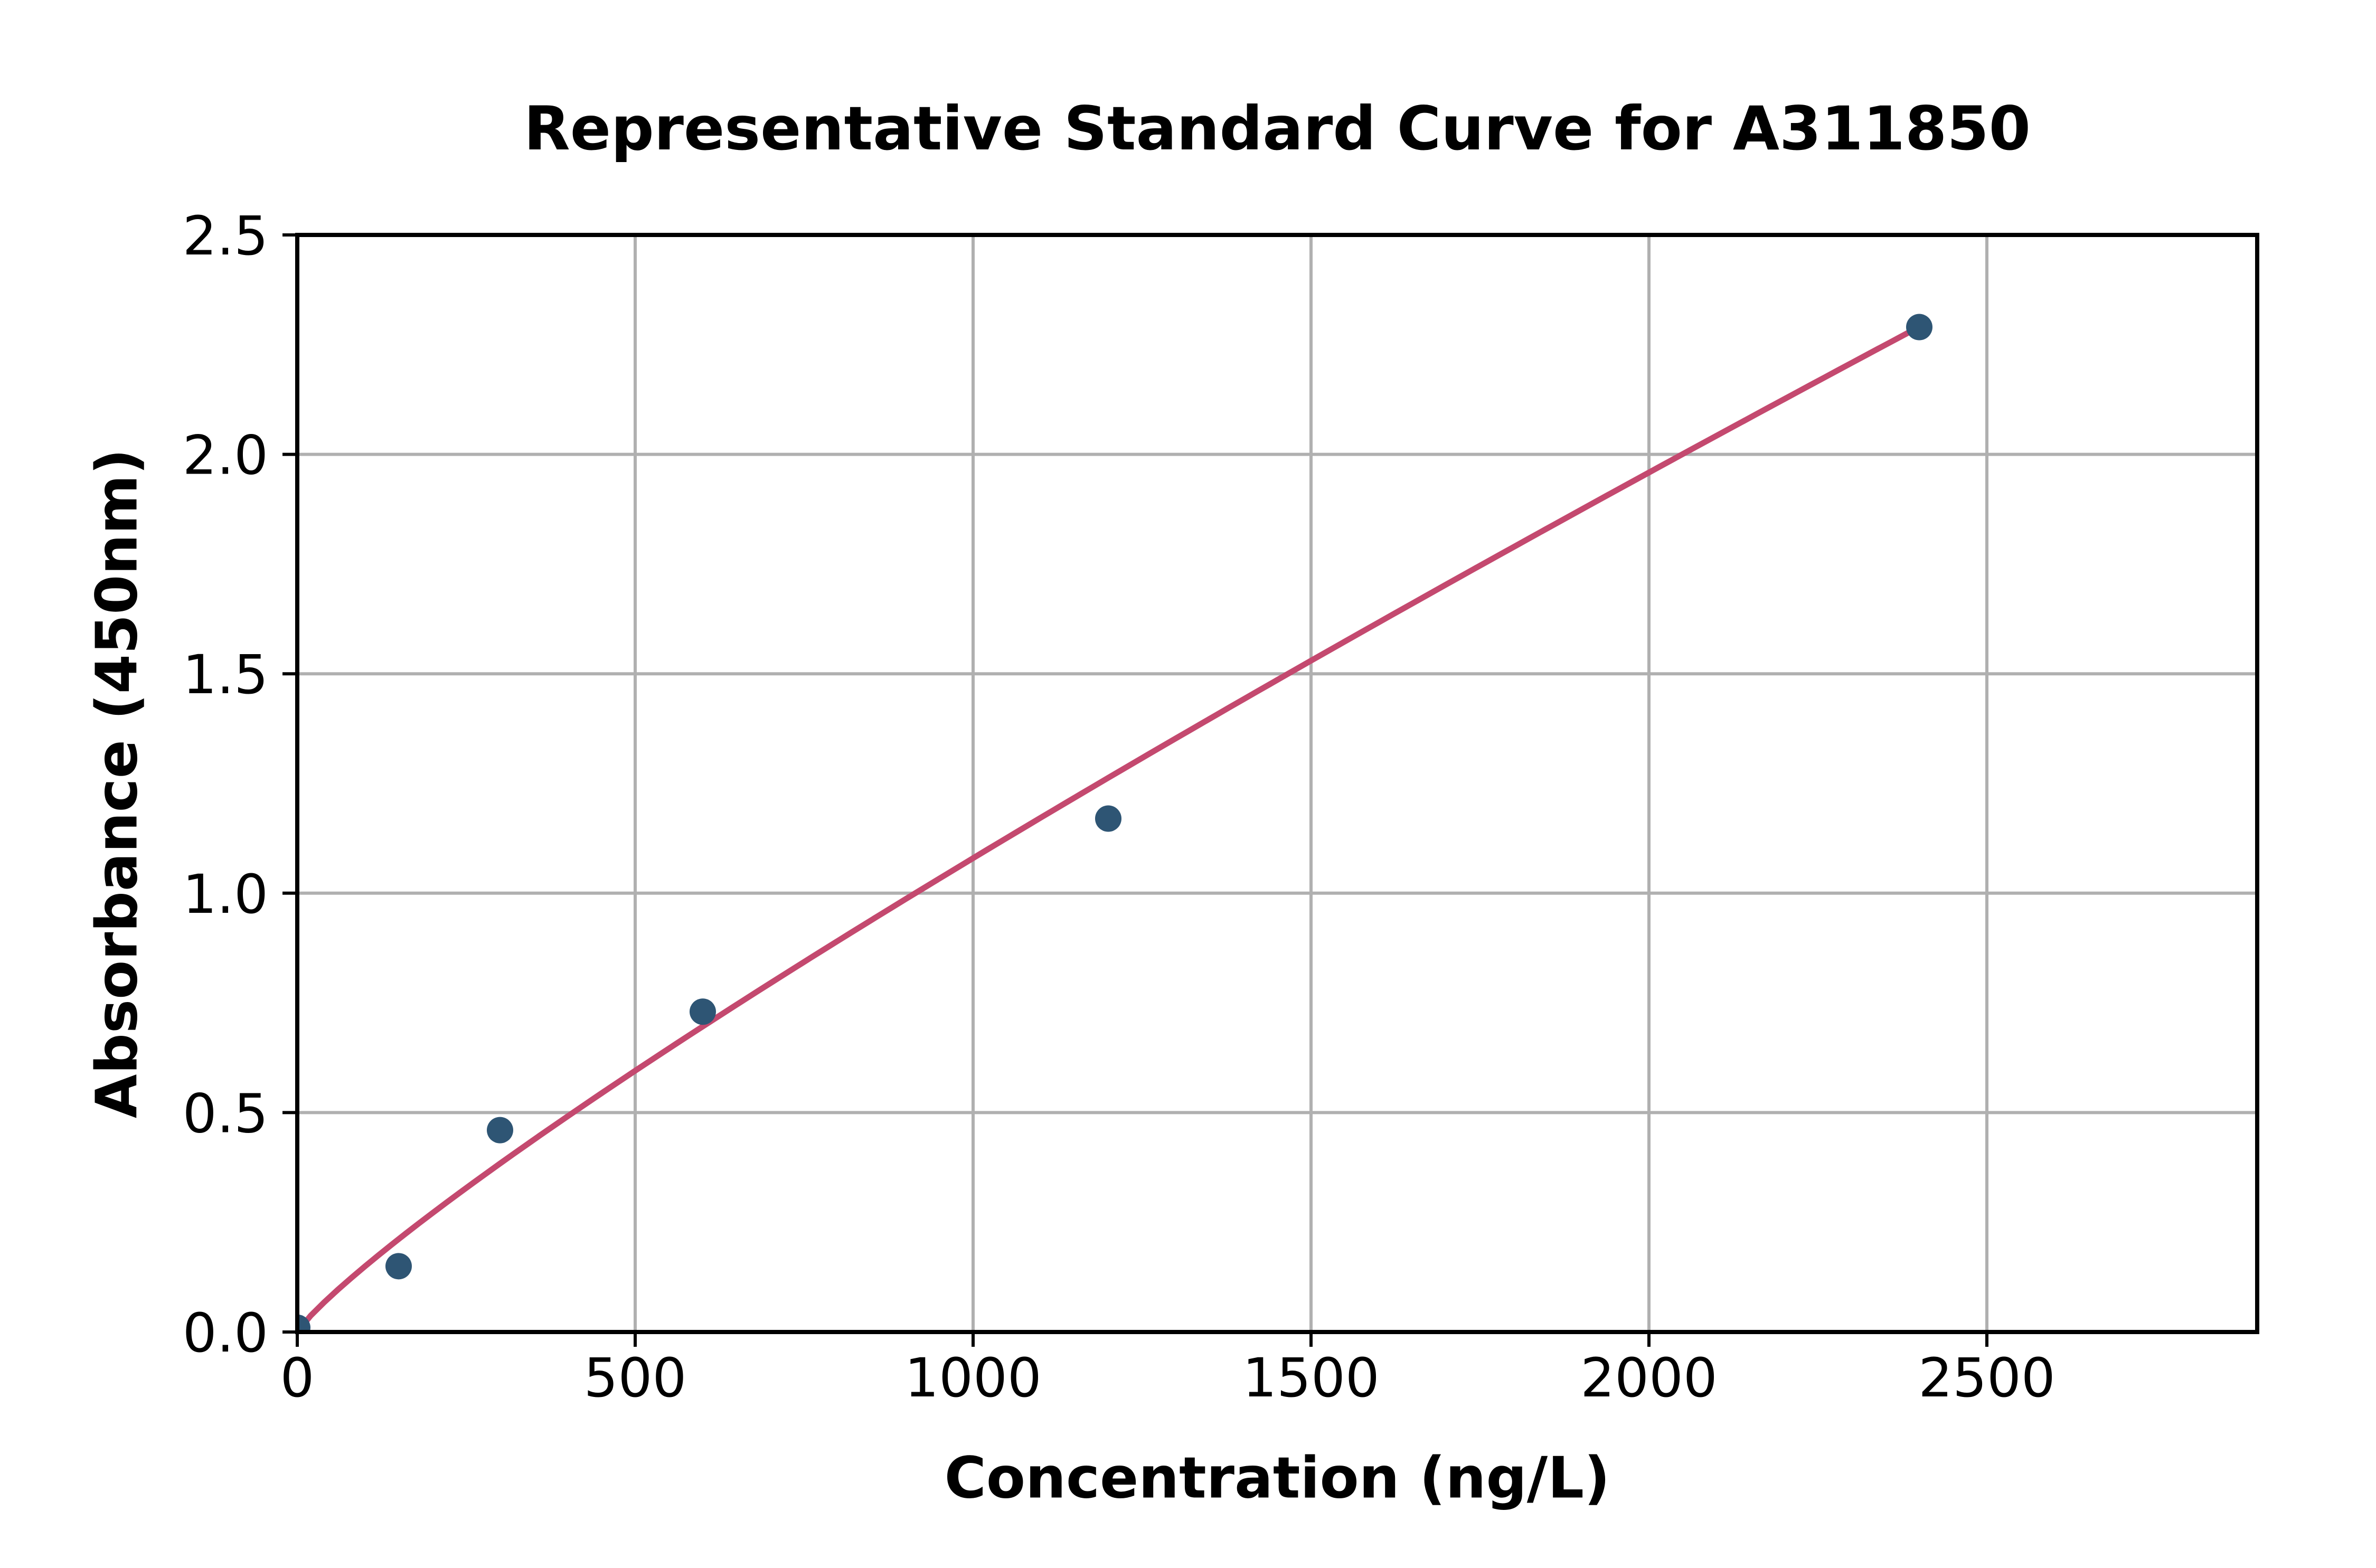  I want to click on x-tick-label: 1500, so click(1311, 1379).